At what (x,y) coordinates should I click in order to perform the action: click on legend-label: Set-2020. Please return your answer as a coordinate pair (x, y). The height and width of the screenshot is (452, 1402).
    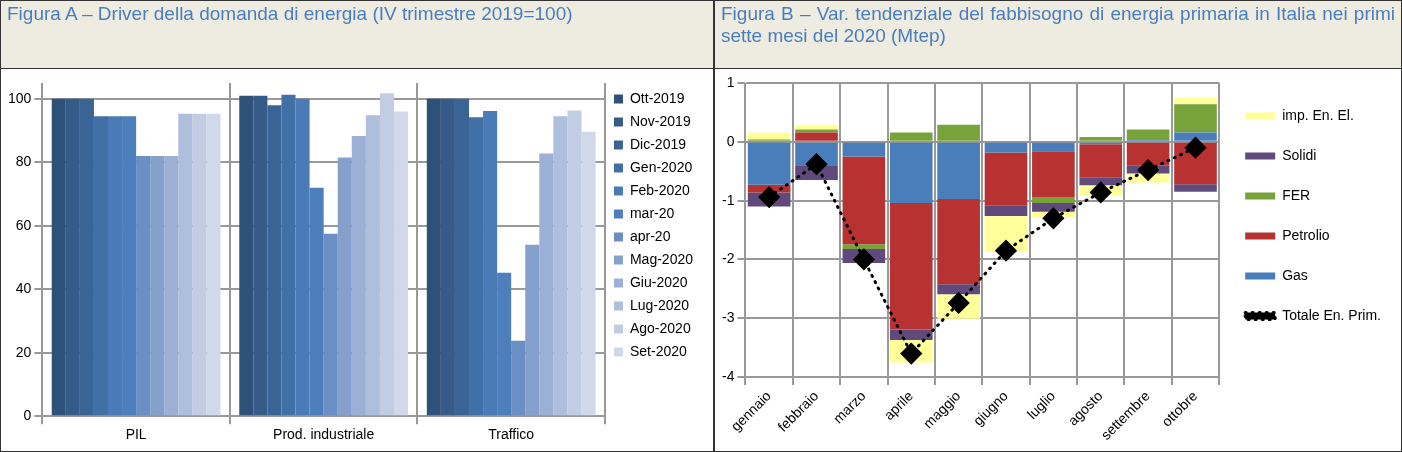
    Looking at the image, I should click on (658, 350).